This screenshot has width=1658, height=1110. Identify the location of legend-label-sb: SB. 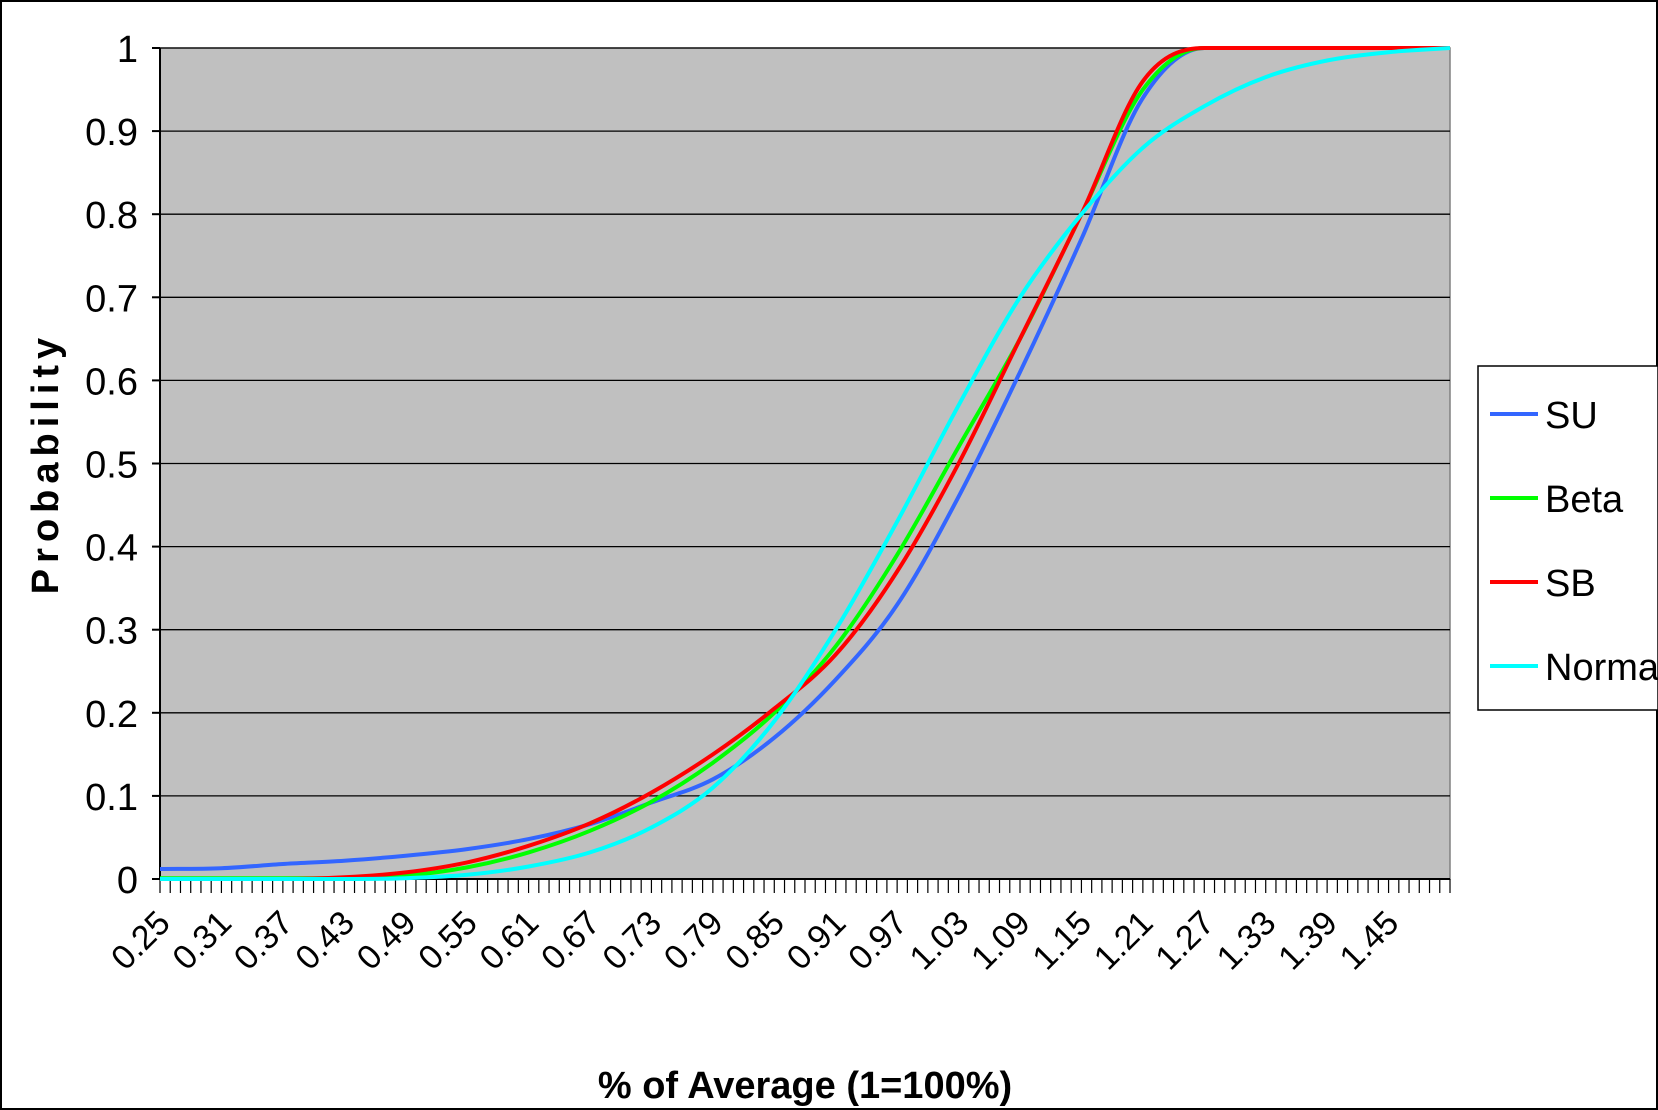
(1570, 584).